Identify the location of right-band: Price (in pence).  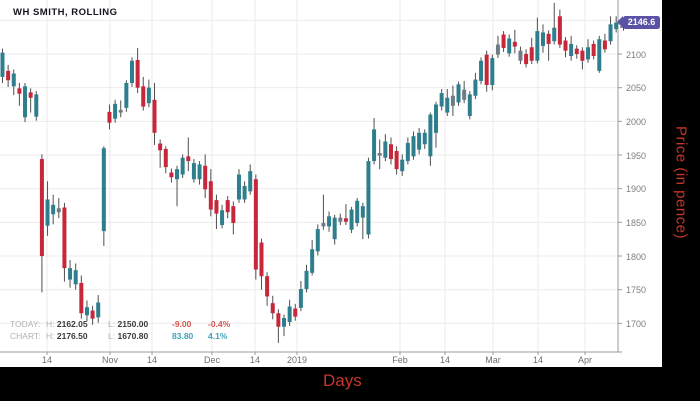
(681, 200).